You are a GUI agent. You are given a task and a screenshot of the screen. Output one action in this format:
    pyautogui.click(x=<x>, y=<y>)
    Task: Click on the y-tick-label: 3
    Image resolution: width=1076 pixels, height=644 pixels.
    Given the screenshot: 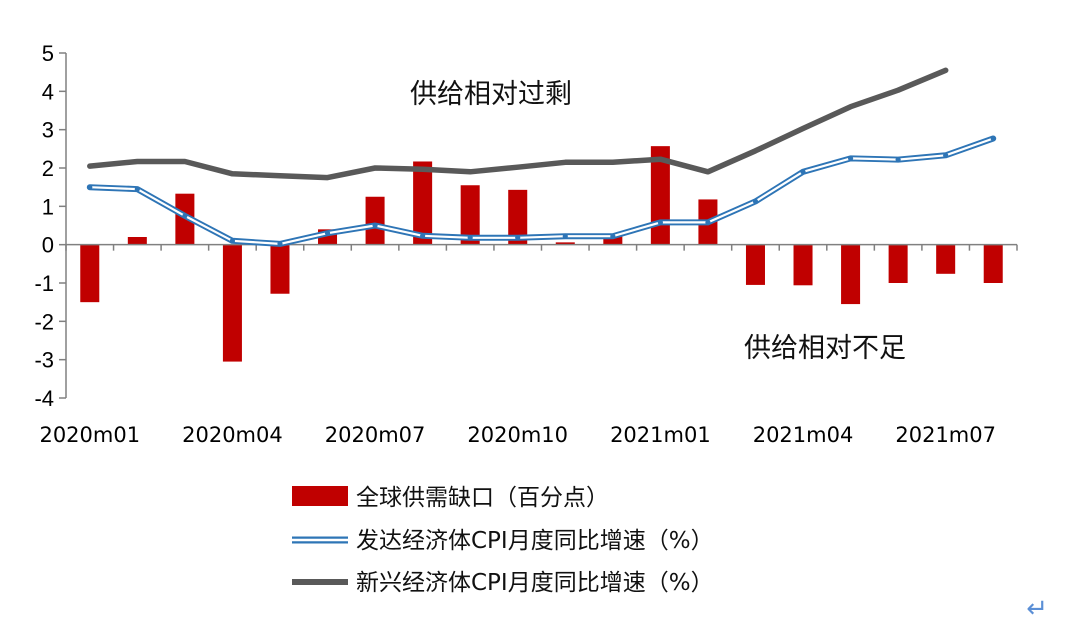 What is the action you would take?
    pyautogui.click(x=48, y=130)
    